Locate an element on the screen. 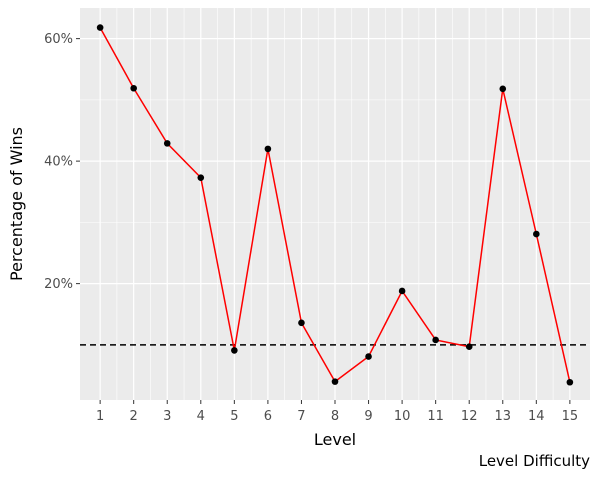 This screenshot has width=600, height=480. x-tick-label: 14 is located at coordinates (536, 416).